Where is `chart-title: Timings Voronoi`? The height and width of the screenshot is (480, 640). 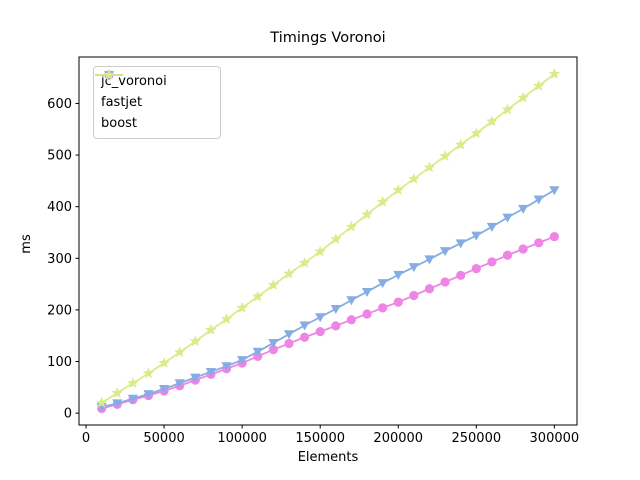 chart-title: Timings Voronoi is located at coordinates (327, 38).